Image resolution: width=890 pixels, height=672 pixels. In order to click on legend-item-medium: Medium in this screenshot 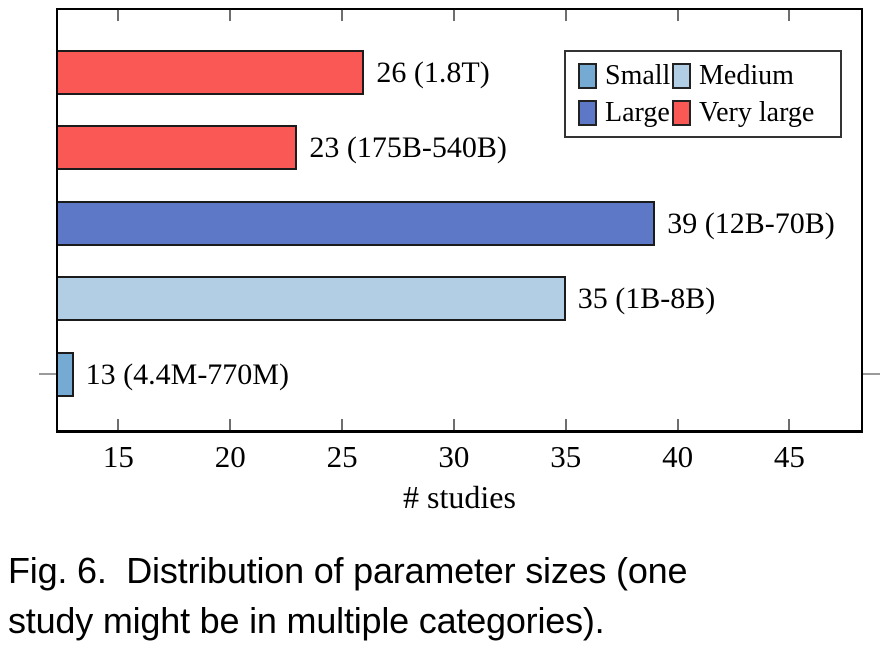, I will do `click(733, 75)`.